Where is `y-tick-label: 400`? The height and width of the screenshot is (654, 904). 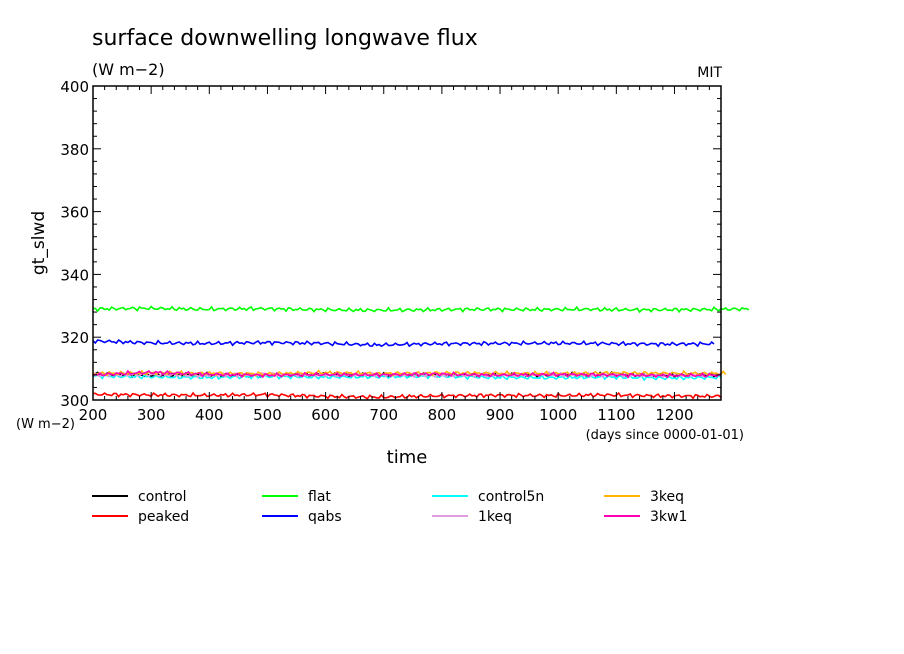 y-tick-label: 400 is located at coordinates (74, 87).